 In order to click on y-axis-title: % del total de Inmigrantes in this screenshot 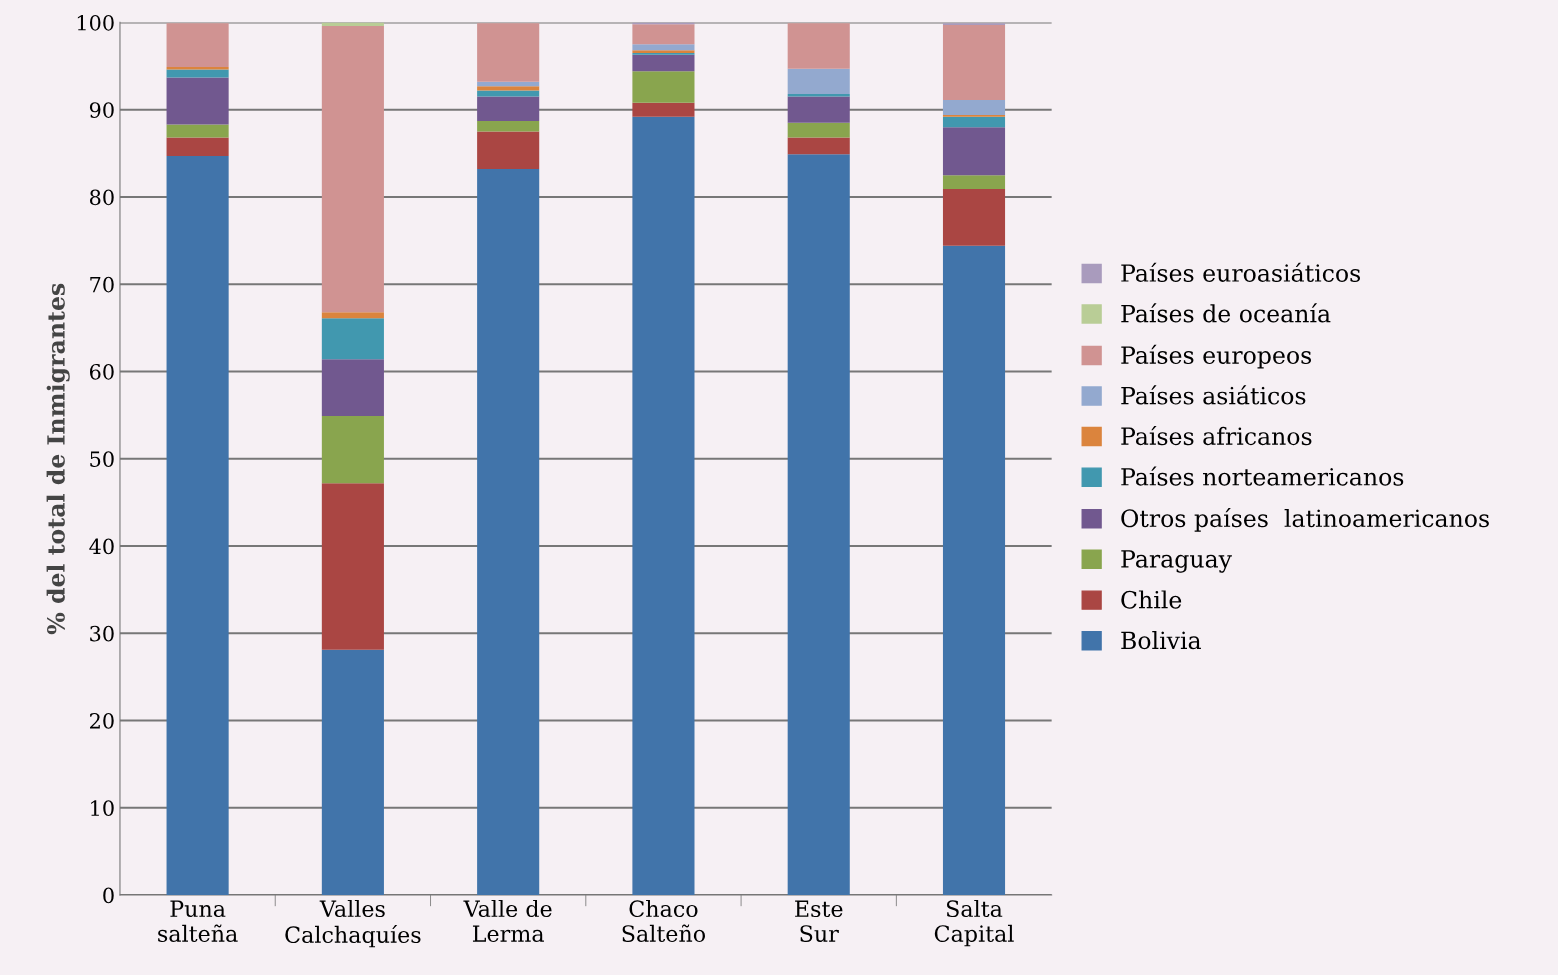, I will do `click(58, 459)`.